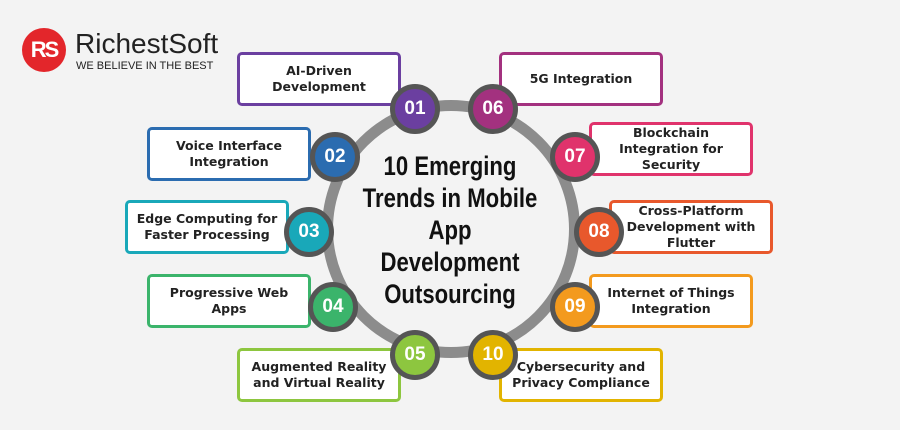 The width and height of the screenshot is (900, 430). I want to click on trend-number-badge: 04, so click(333, 307).